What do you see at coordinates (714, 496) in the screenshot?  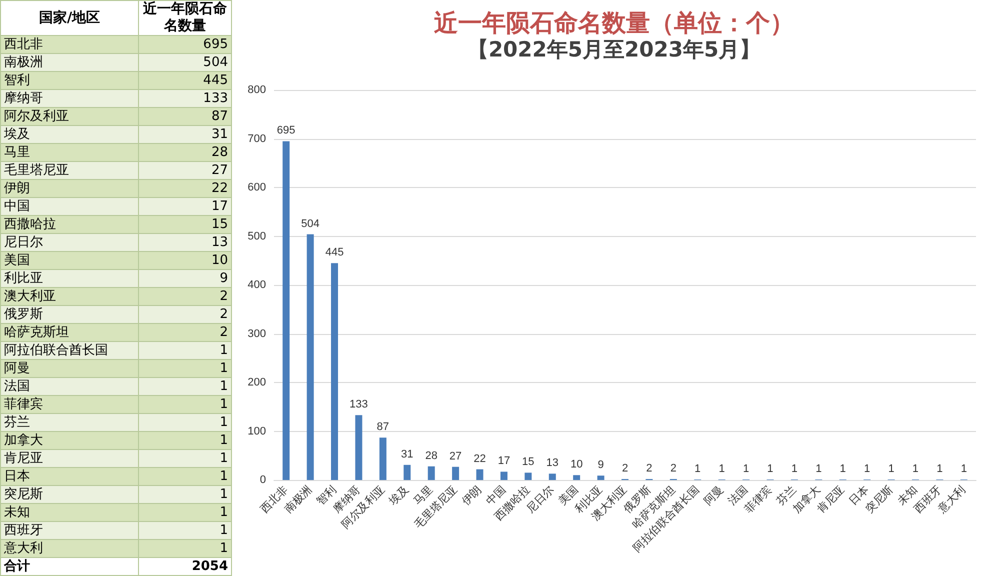 I see `x-tick-label: 阿曼` at bounding box center [714, 496].